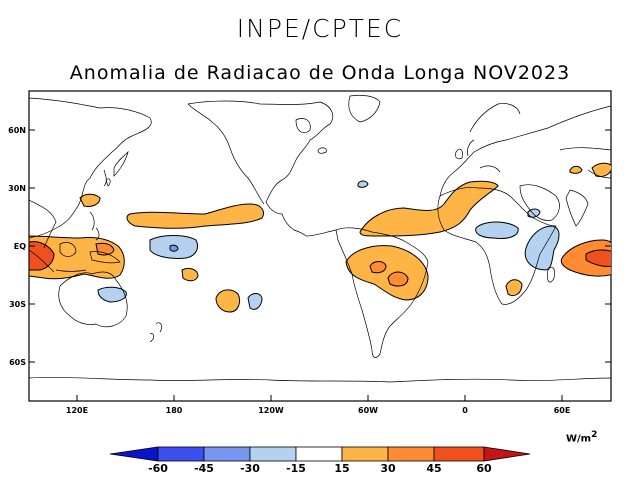 The image size is (640, 494). What do you see at coordinates (368, 410) in the screenshot?
I see `lon-label-60w: 60W` at bounding box center [368, 410].